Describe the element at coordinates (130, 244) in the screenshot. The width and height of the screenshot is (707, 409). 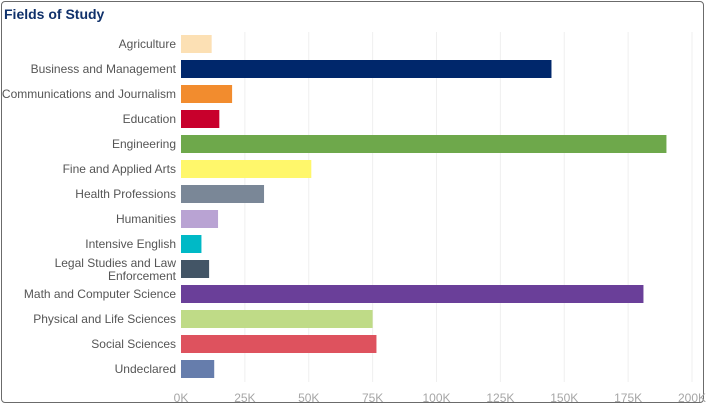
I see `category-label: Intensive English` at that location.